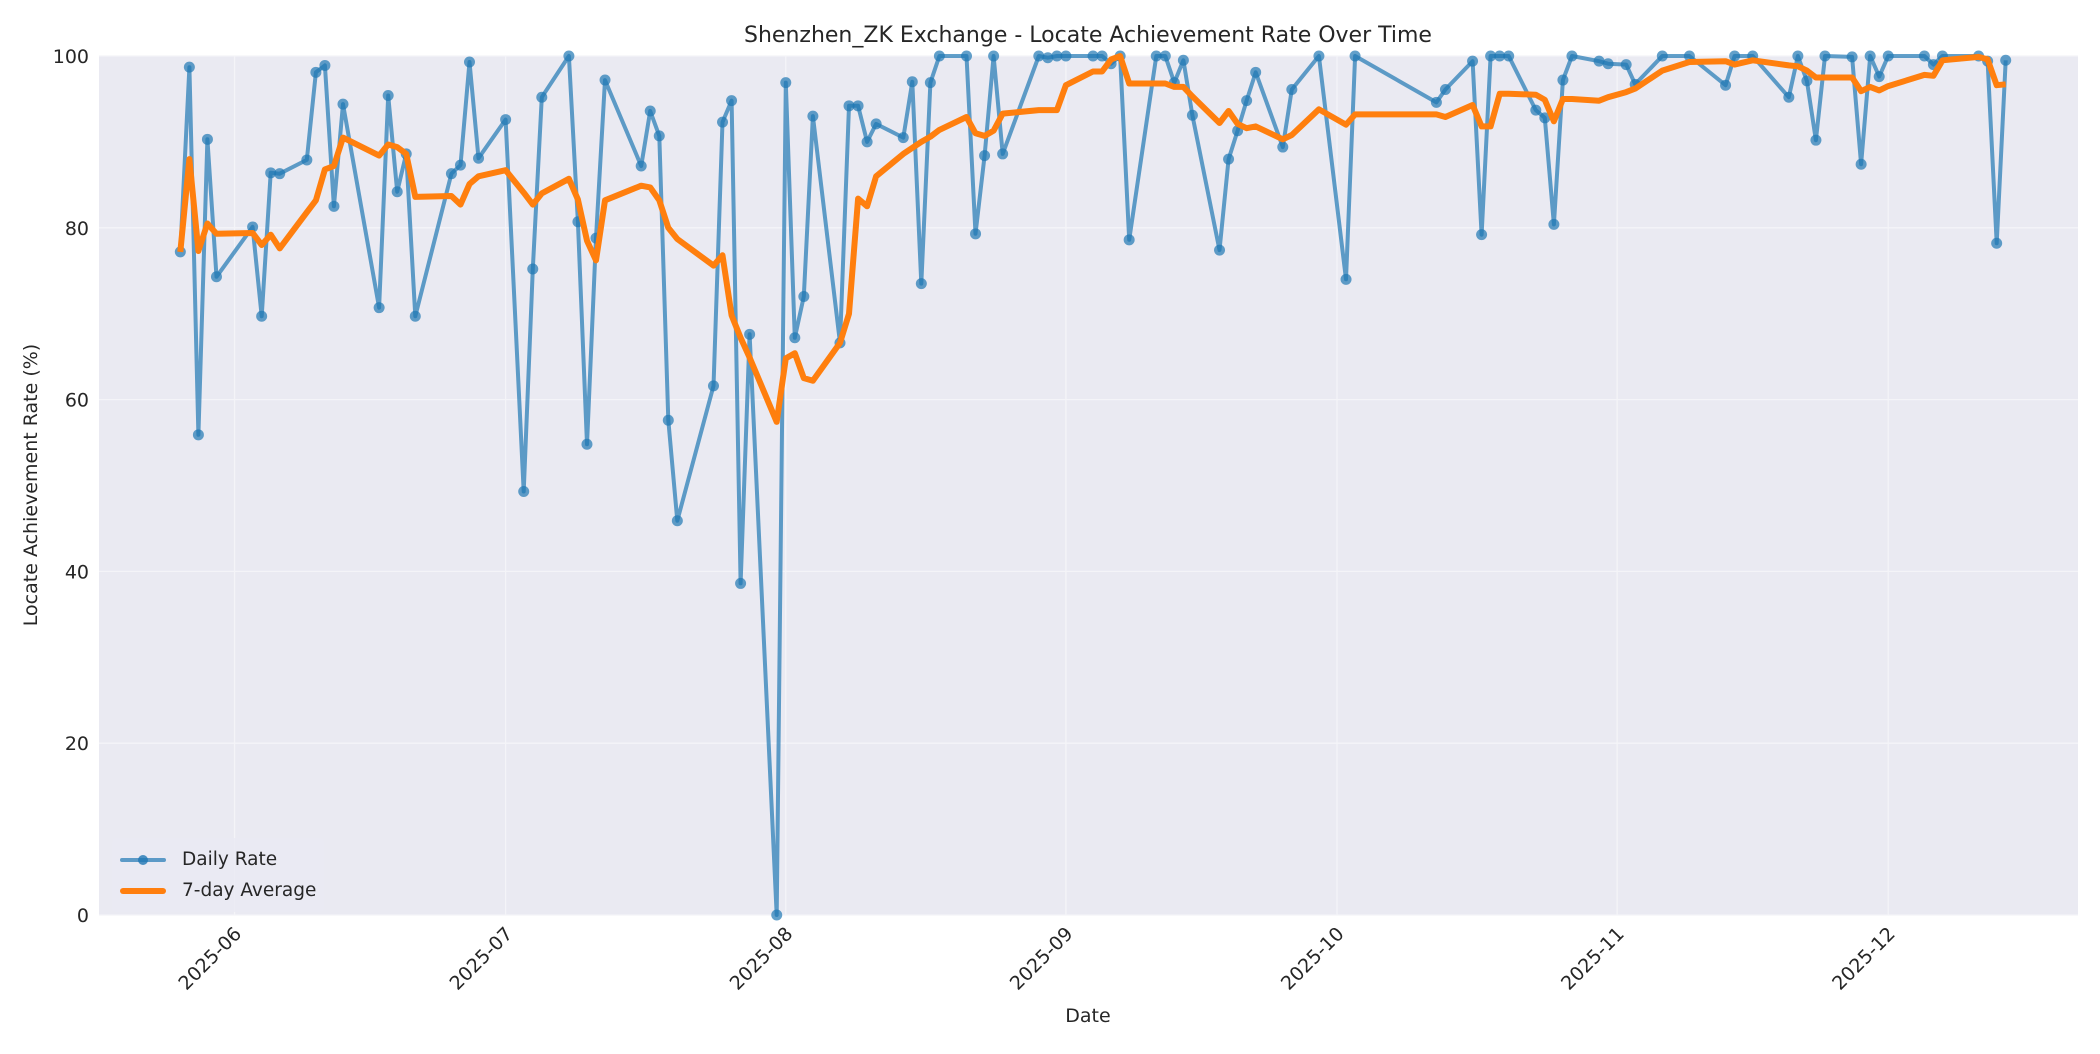  What do you see at coordinates (762, 959) in the screenshot?
I see `x-tick-label: 2025-08` at bounding box center [762, 959].